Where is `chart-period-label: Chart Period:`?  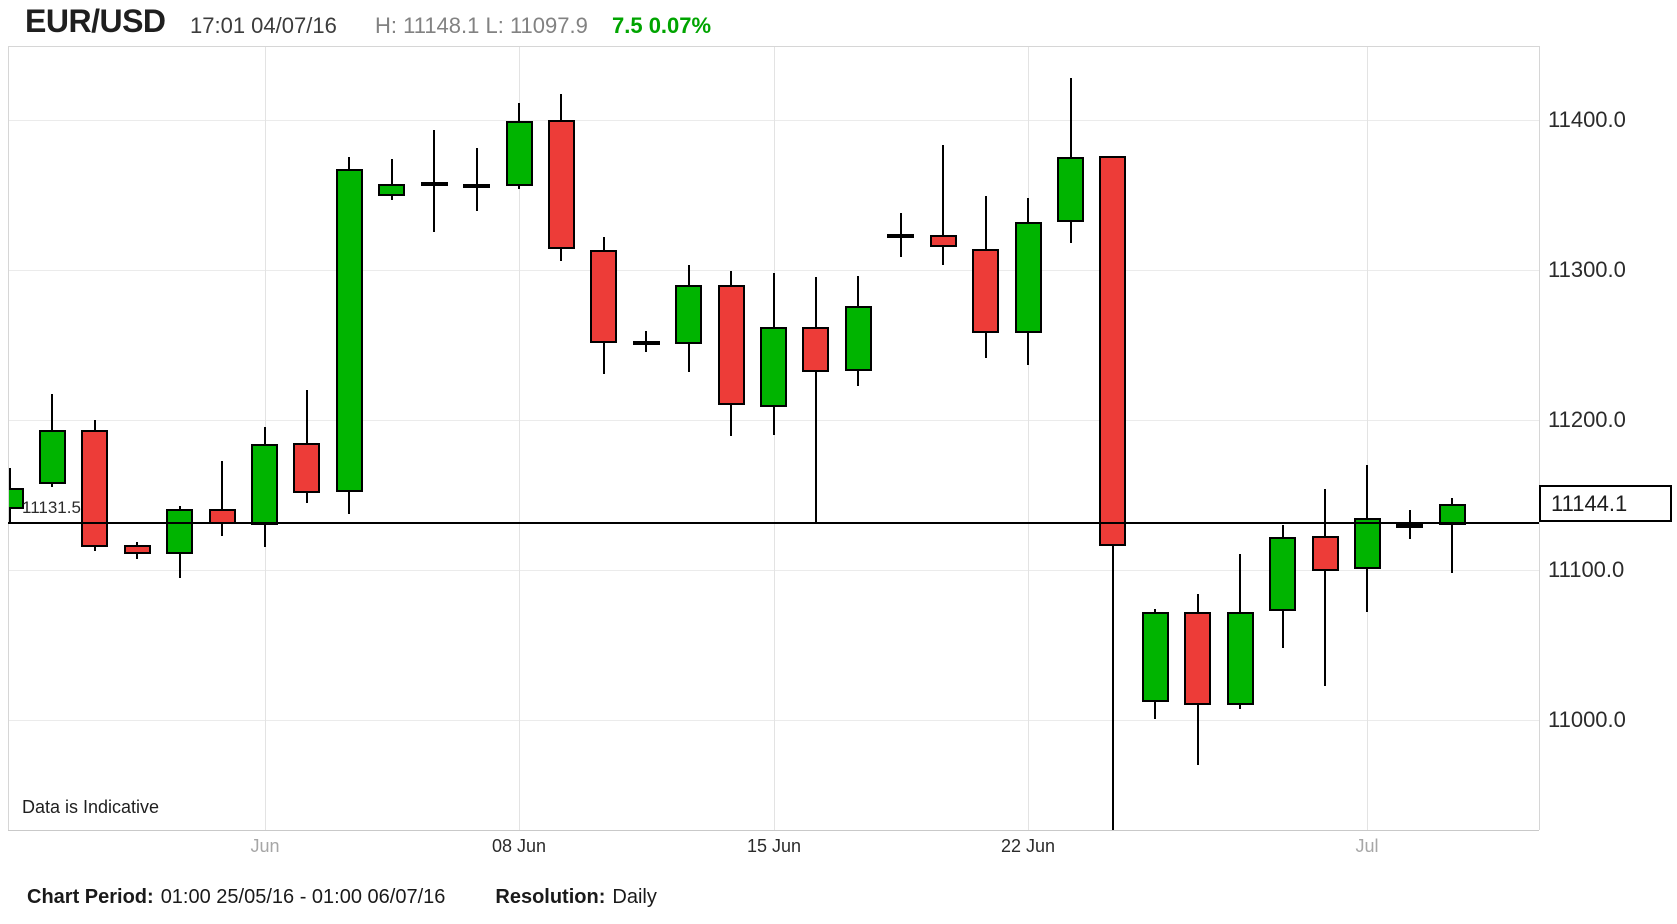
chart-period-label: Chart Period: is located at coordinates (90, 897).